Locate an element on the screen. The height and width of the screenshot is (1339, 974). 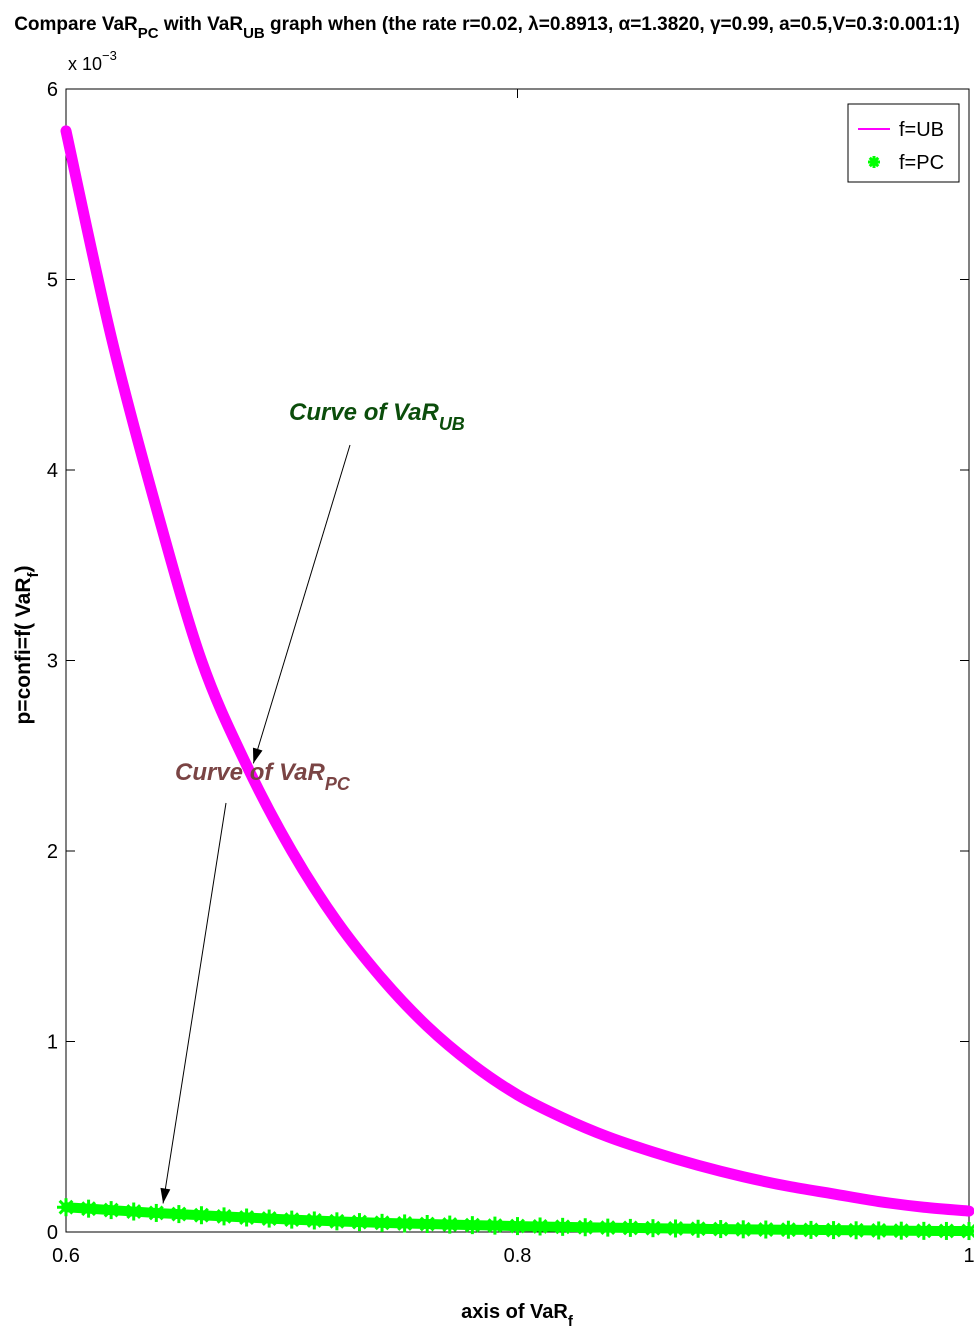
svg-text: x 10−3 is located at coordinates (92, 61).